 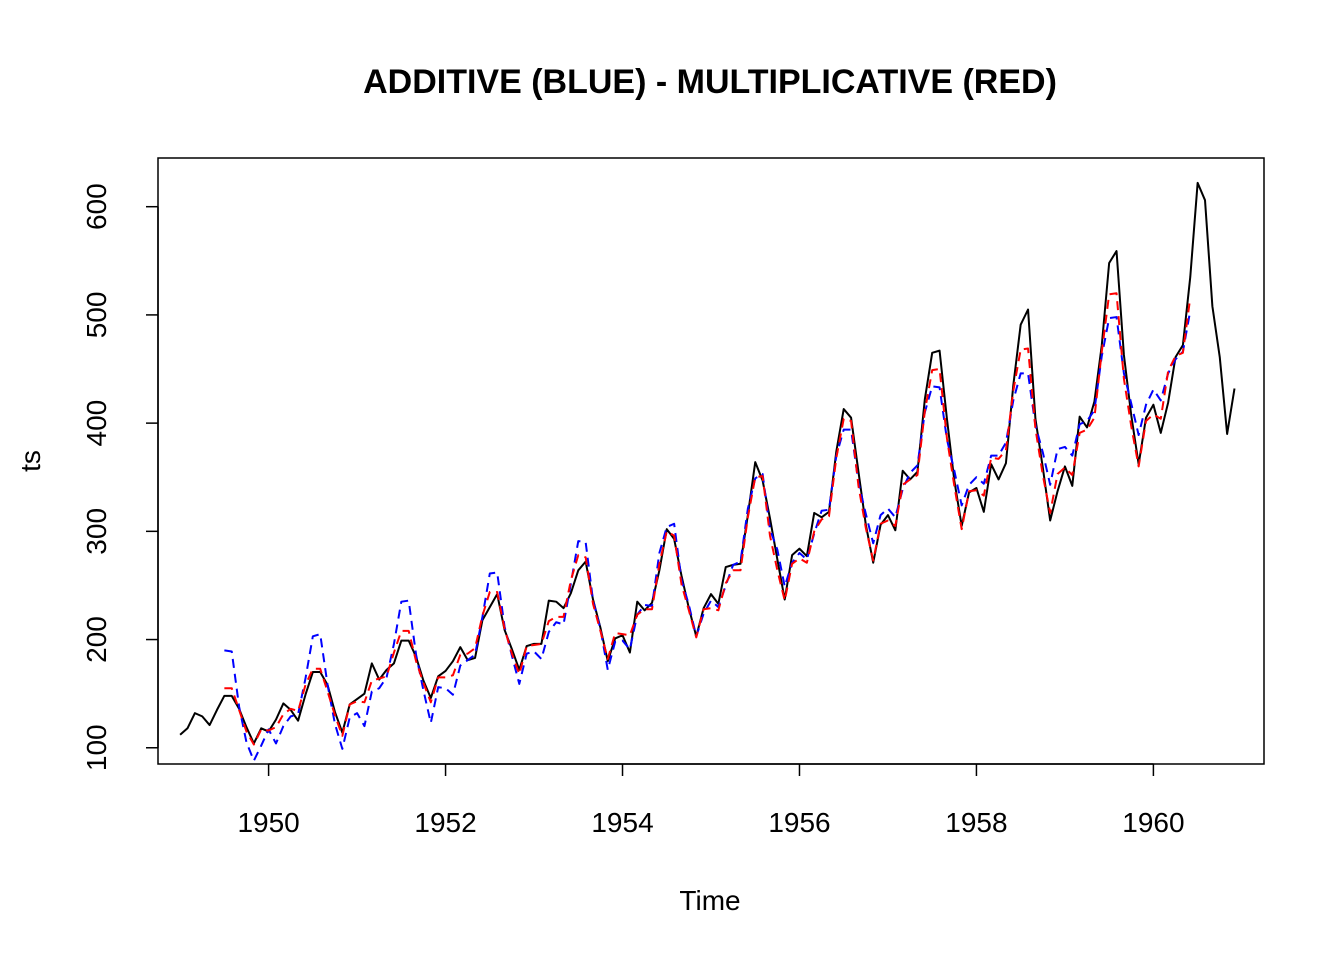 What do you see at coordinates (711, 800) in the screenshot?
I see `x-axis: 1950 1952 1954 1956 1958 1960` at bounding box center [711, 800].